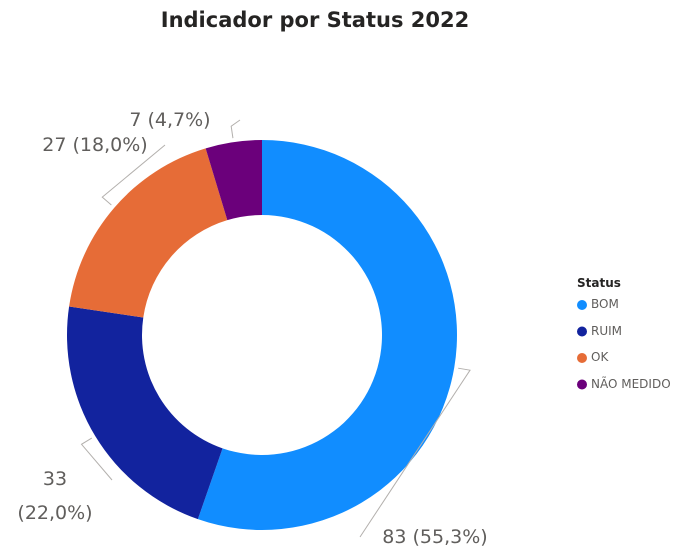  I want to click on data-label: 27 (18,0%), so click(95, 145).